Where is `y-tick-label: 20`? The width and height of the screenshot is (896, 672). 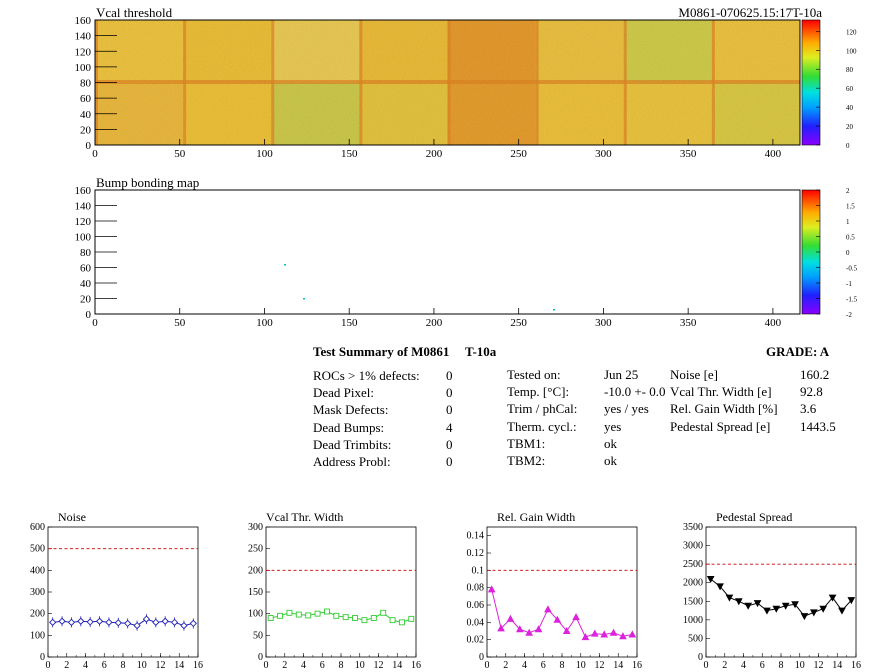 y-tick-label: 20 is located at coordinates (86, 130).